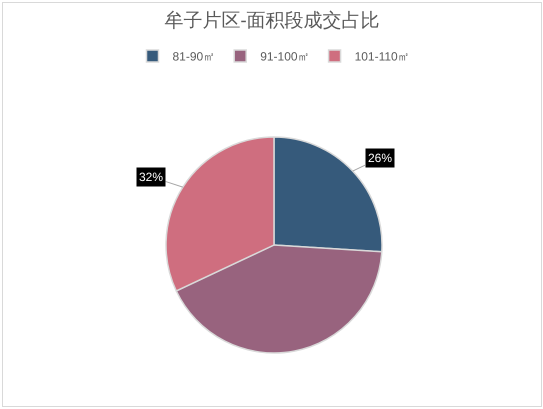  I want to click on data-label: 26%, so click(380, 158).